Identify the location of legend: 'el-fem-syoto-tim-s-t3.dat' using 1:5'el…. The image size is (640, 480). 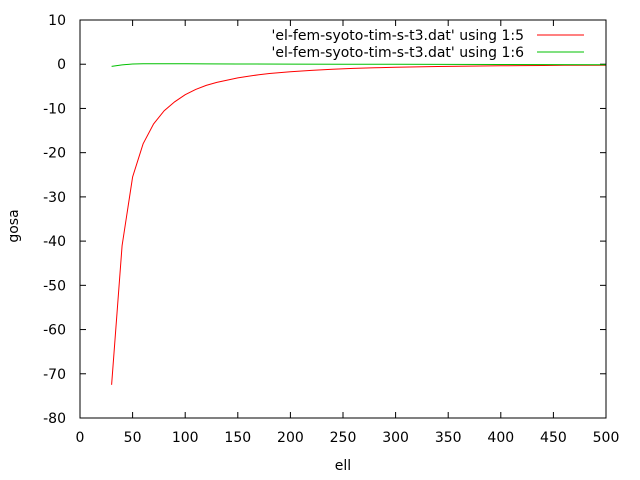
(428, 44).